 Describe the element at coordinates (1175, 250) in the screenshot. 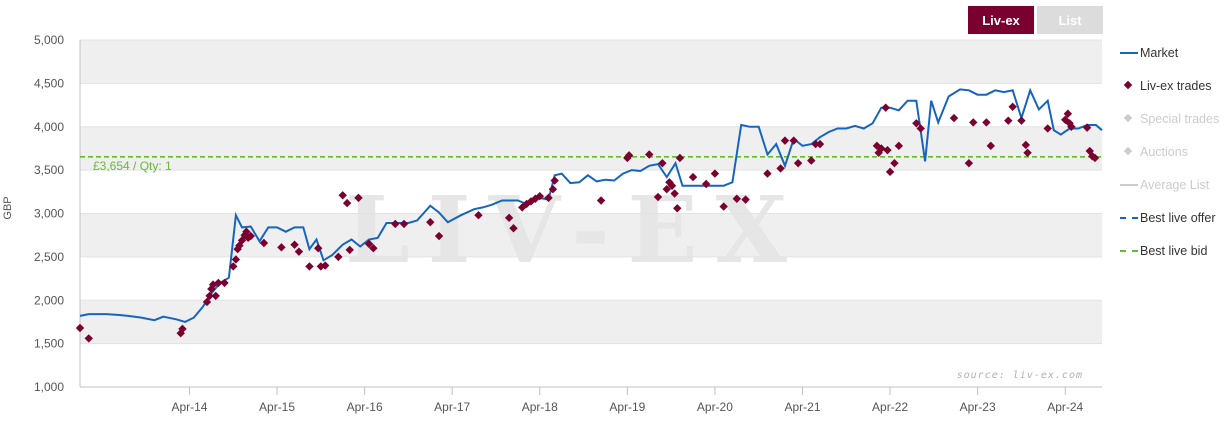

I see `legend-item-best-live-bid: Best live bid` at that location.